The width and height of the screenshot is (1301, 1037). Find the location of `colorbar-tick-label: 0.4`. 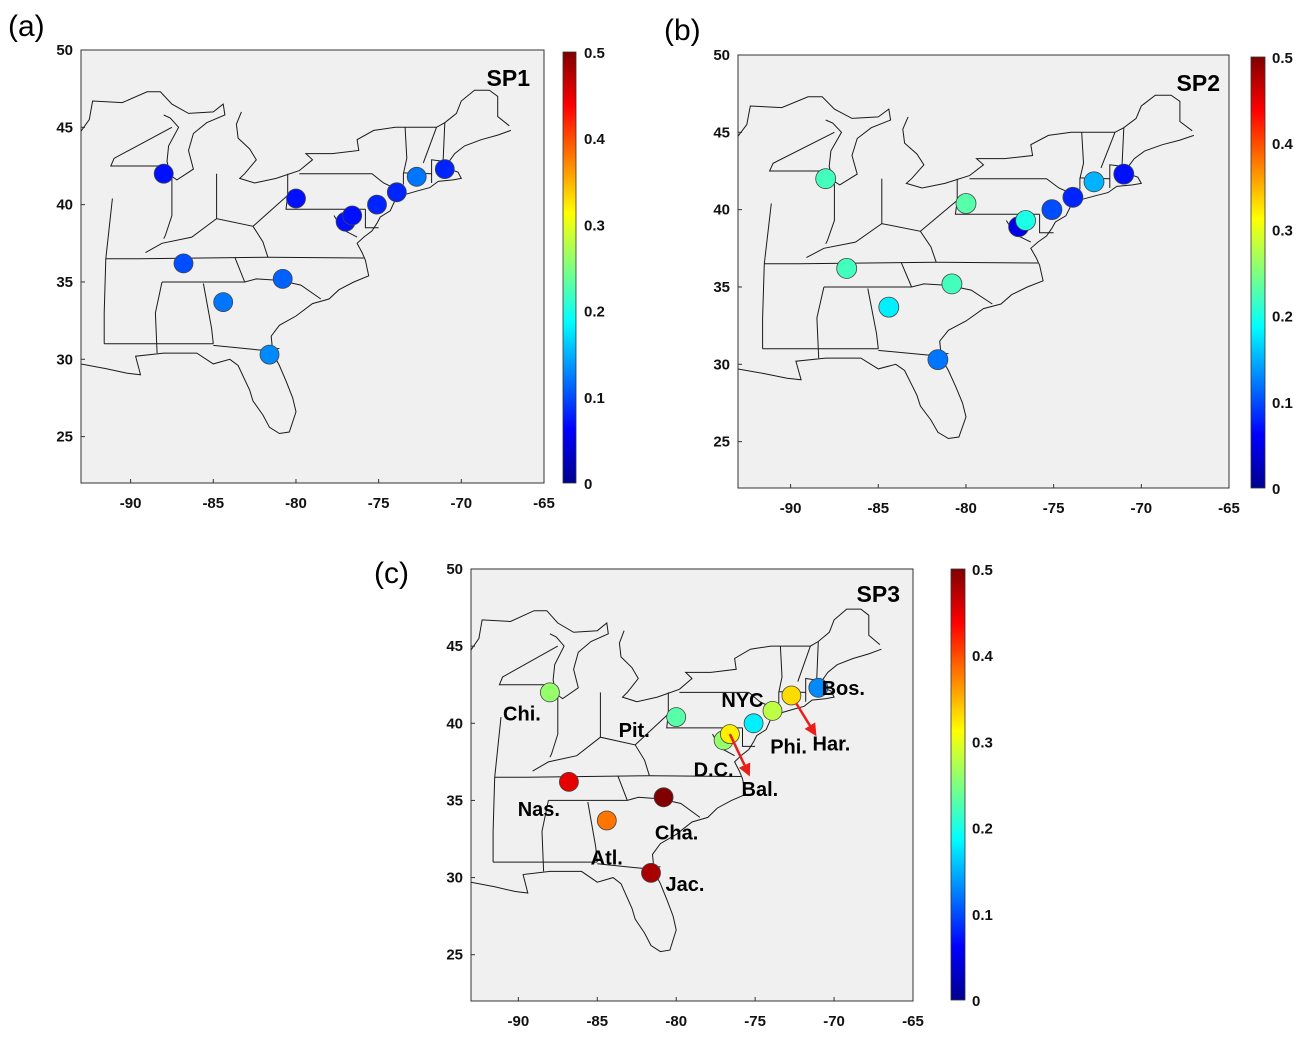

colorbar-tick-label: 0.4 is located at coordinates (1283, 144).